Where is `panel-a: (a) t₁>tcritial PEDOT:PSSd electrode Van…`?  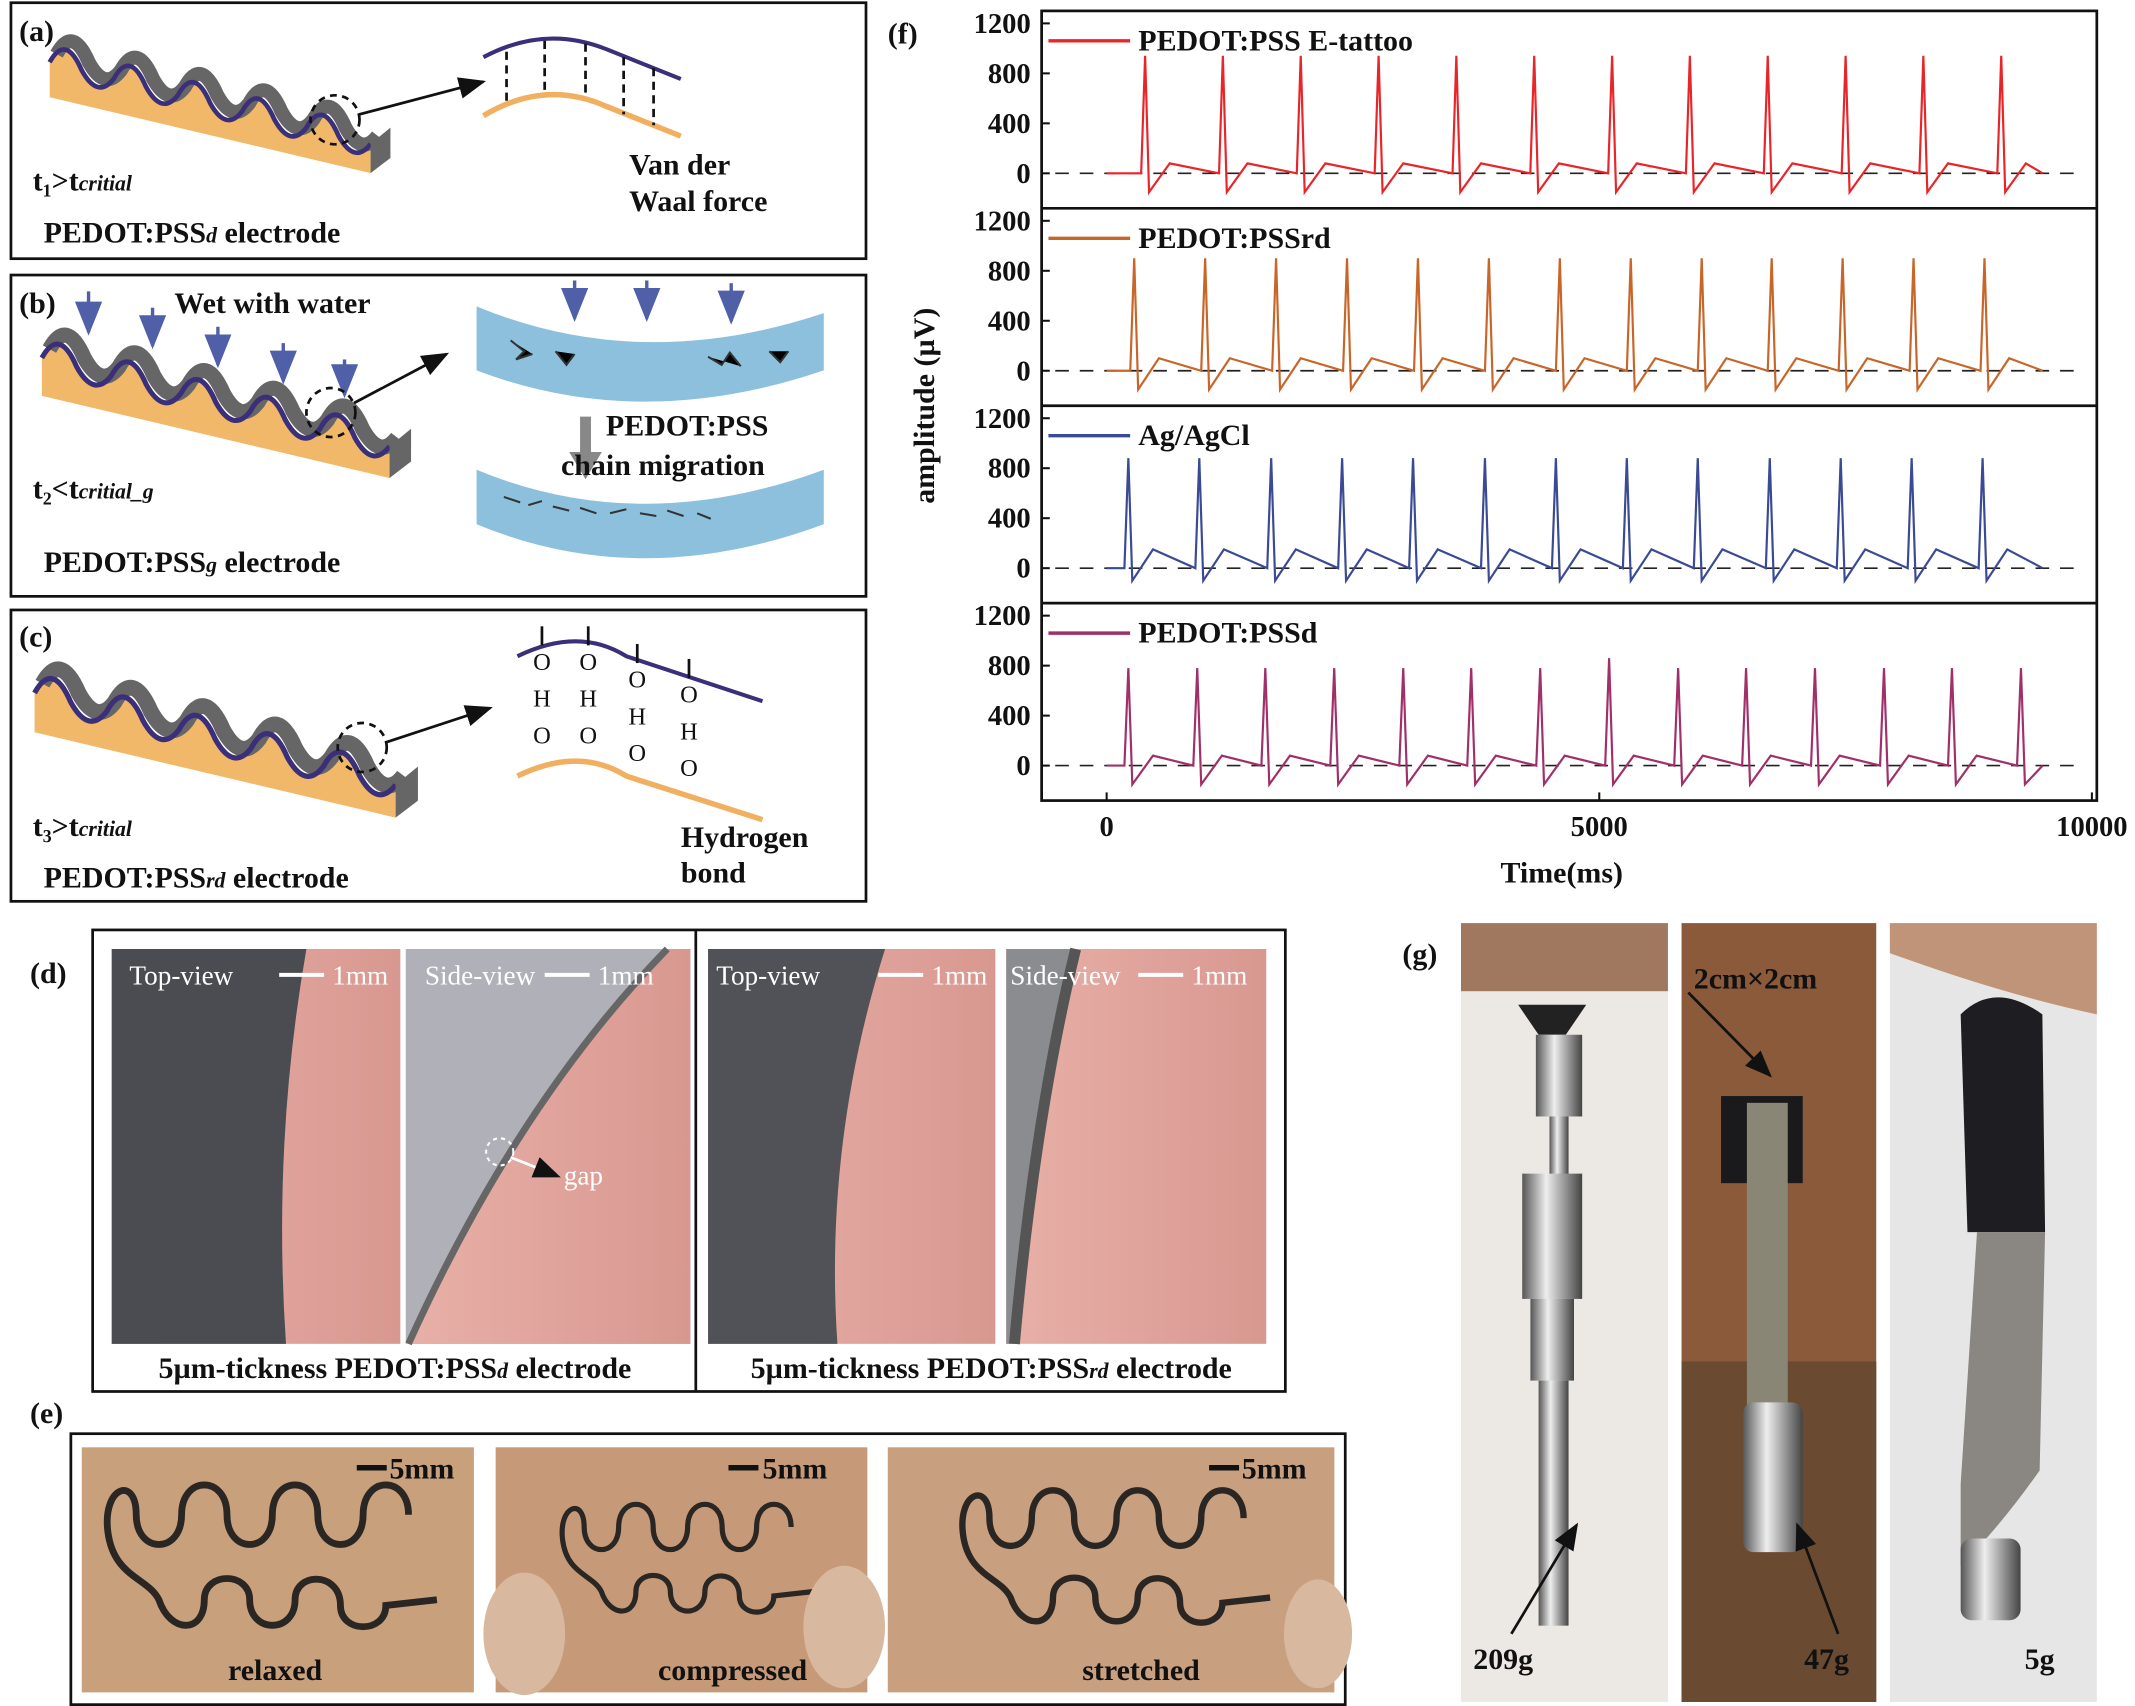 panel-a: (a) t₁>tcritial PEDOT:PSSd electrode Van… is located at coordinates (438, 131).